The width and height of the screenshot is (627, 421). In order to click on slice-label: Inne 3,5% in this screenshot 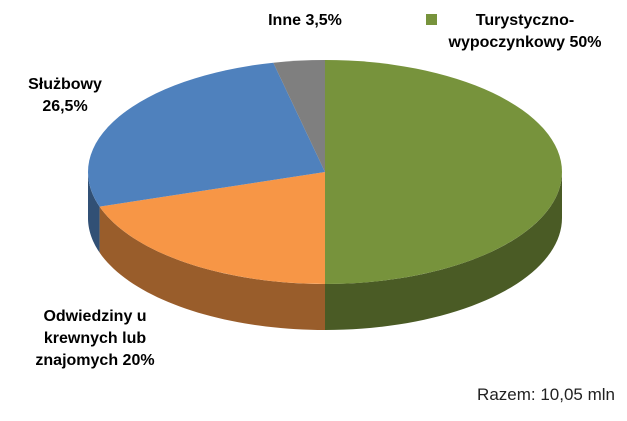, I will do `click(305, 21)`.